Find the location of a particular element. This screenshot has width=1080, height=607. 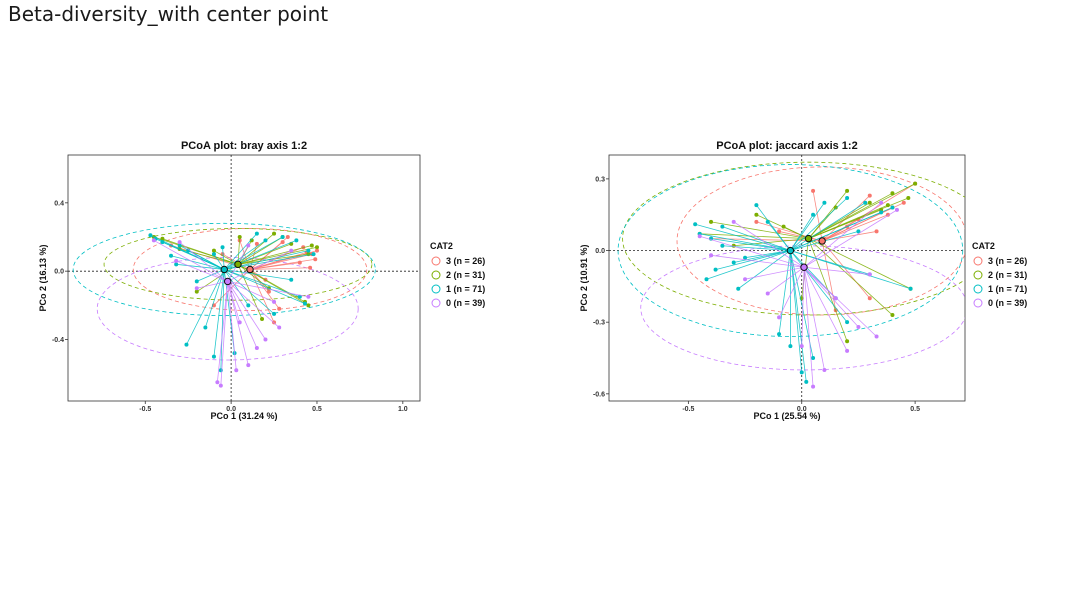

y-axis-label: PCo 2 (16.13 %) is located at coordinates (43, 277).